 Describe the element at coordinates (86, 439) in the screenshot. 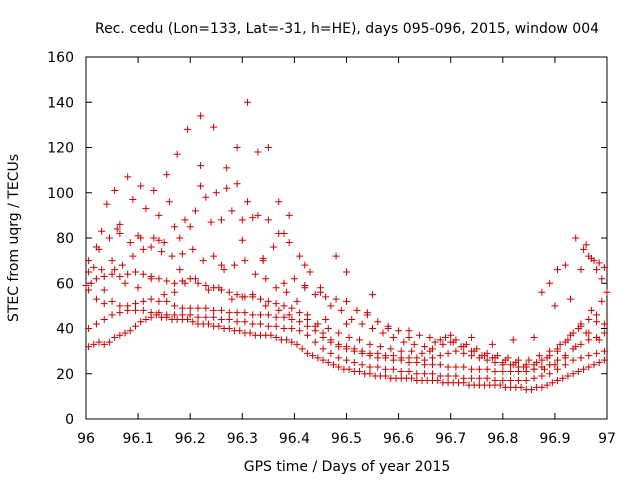

I see `x-tick-label: 96` at that location.